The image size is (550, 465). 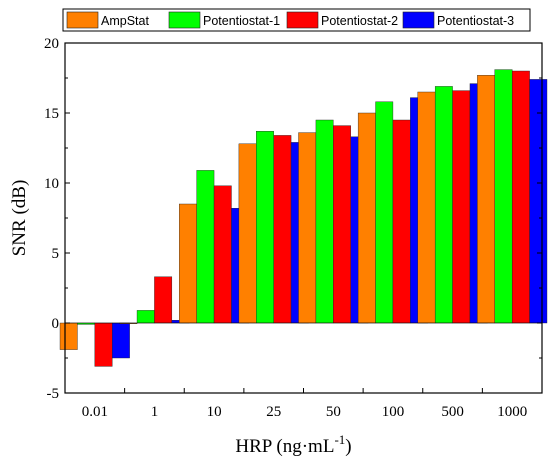 I want to click on y-tick-label: 5, so click(x=56, y=254).